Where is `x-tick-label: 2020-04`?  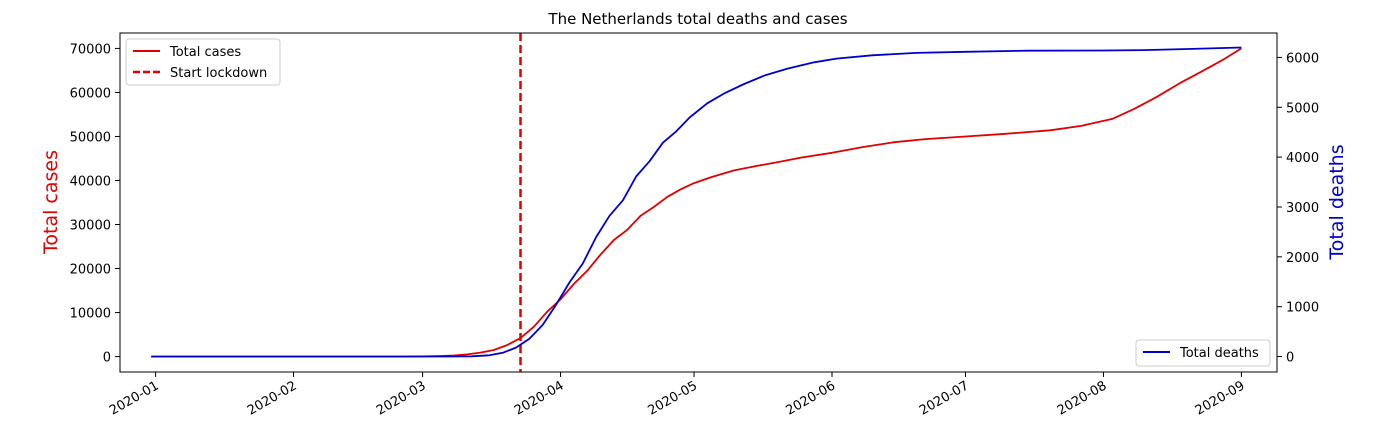 x-tick-label: 2020-04 is located at coordinates (539, 398).